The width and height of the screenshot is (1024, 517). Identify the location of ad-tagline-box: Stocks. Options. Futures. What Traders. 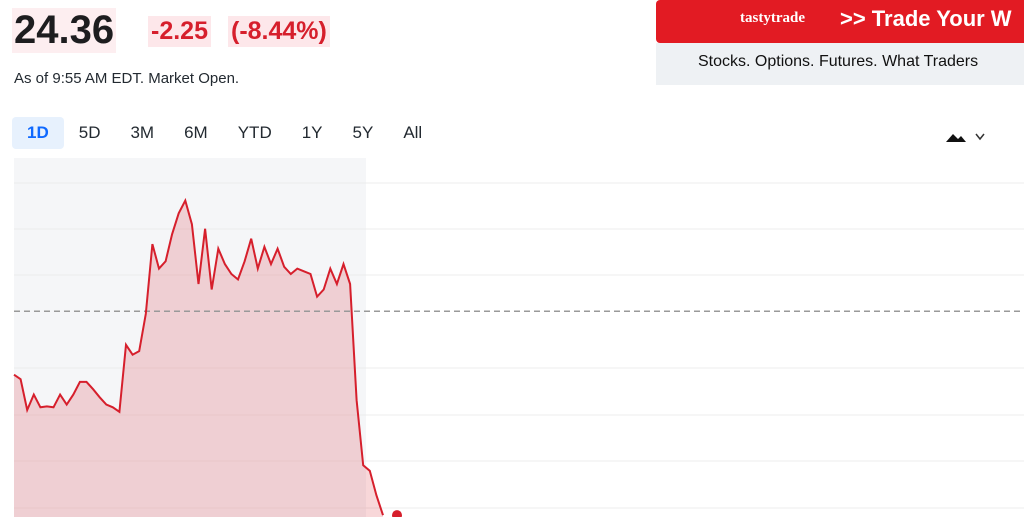
(840, 64).